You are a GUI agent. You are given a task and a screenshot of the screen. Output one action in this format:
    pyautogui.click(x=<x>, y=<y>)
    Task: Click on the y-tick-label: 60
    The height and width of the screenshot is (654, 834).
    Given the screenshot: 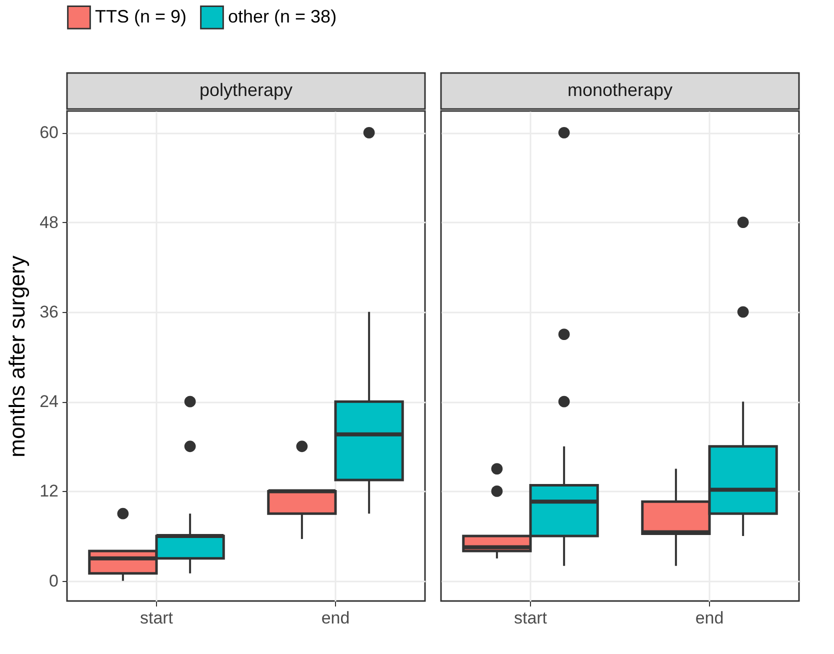 What is the action you would take?
    pyautogui.click(x=49, y=132)
    